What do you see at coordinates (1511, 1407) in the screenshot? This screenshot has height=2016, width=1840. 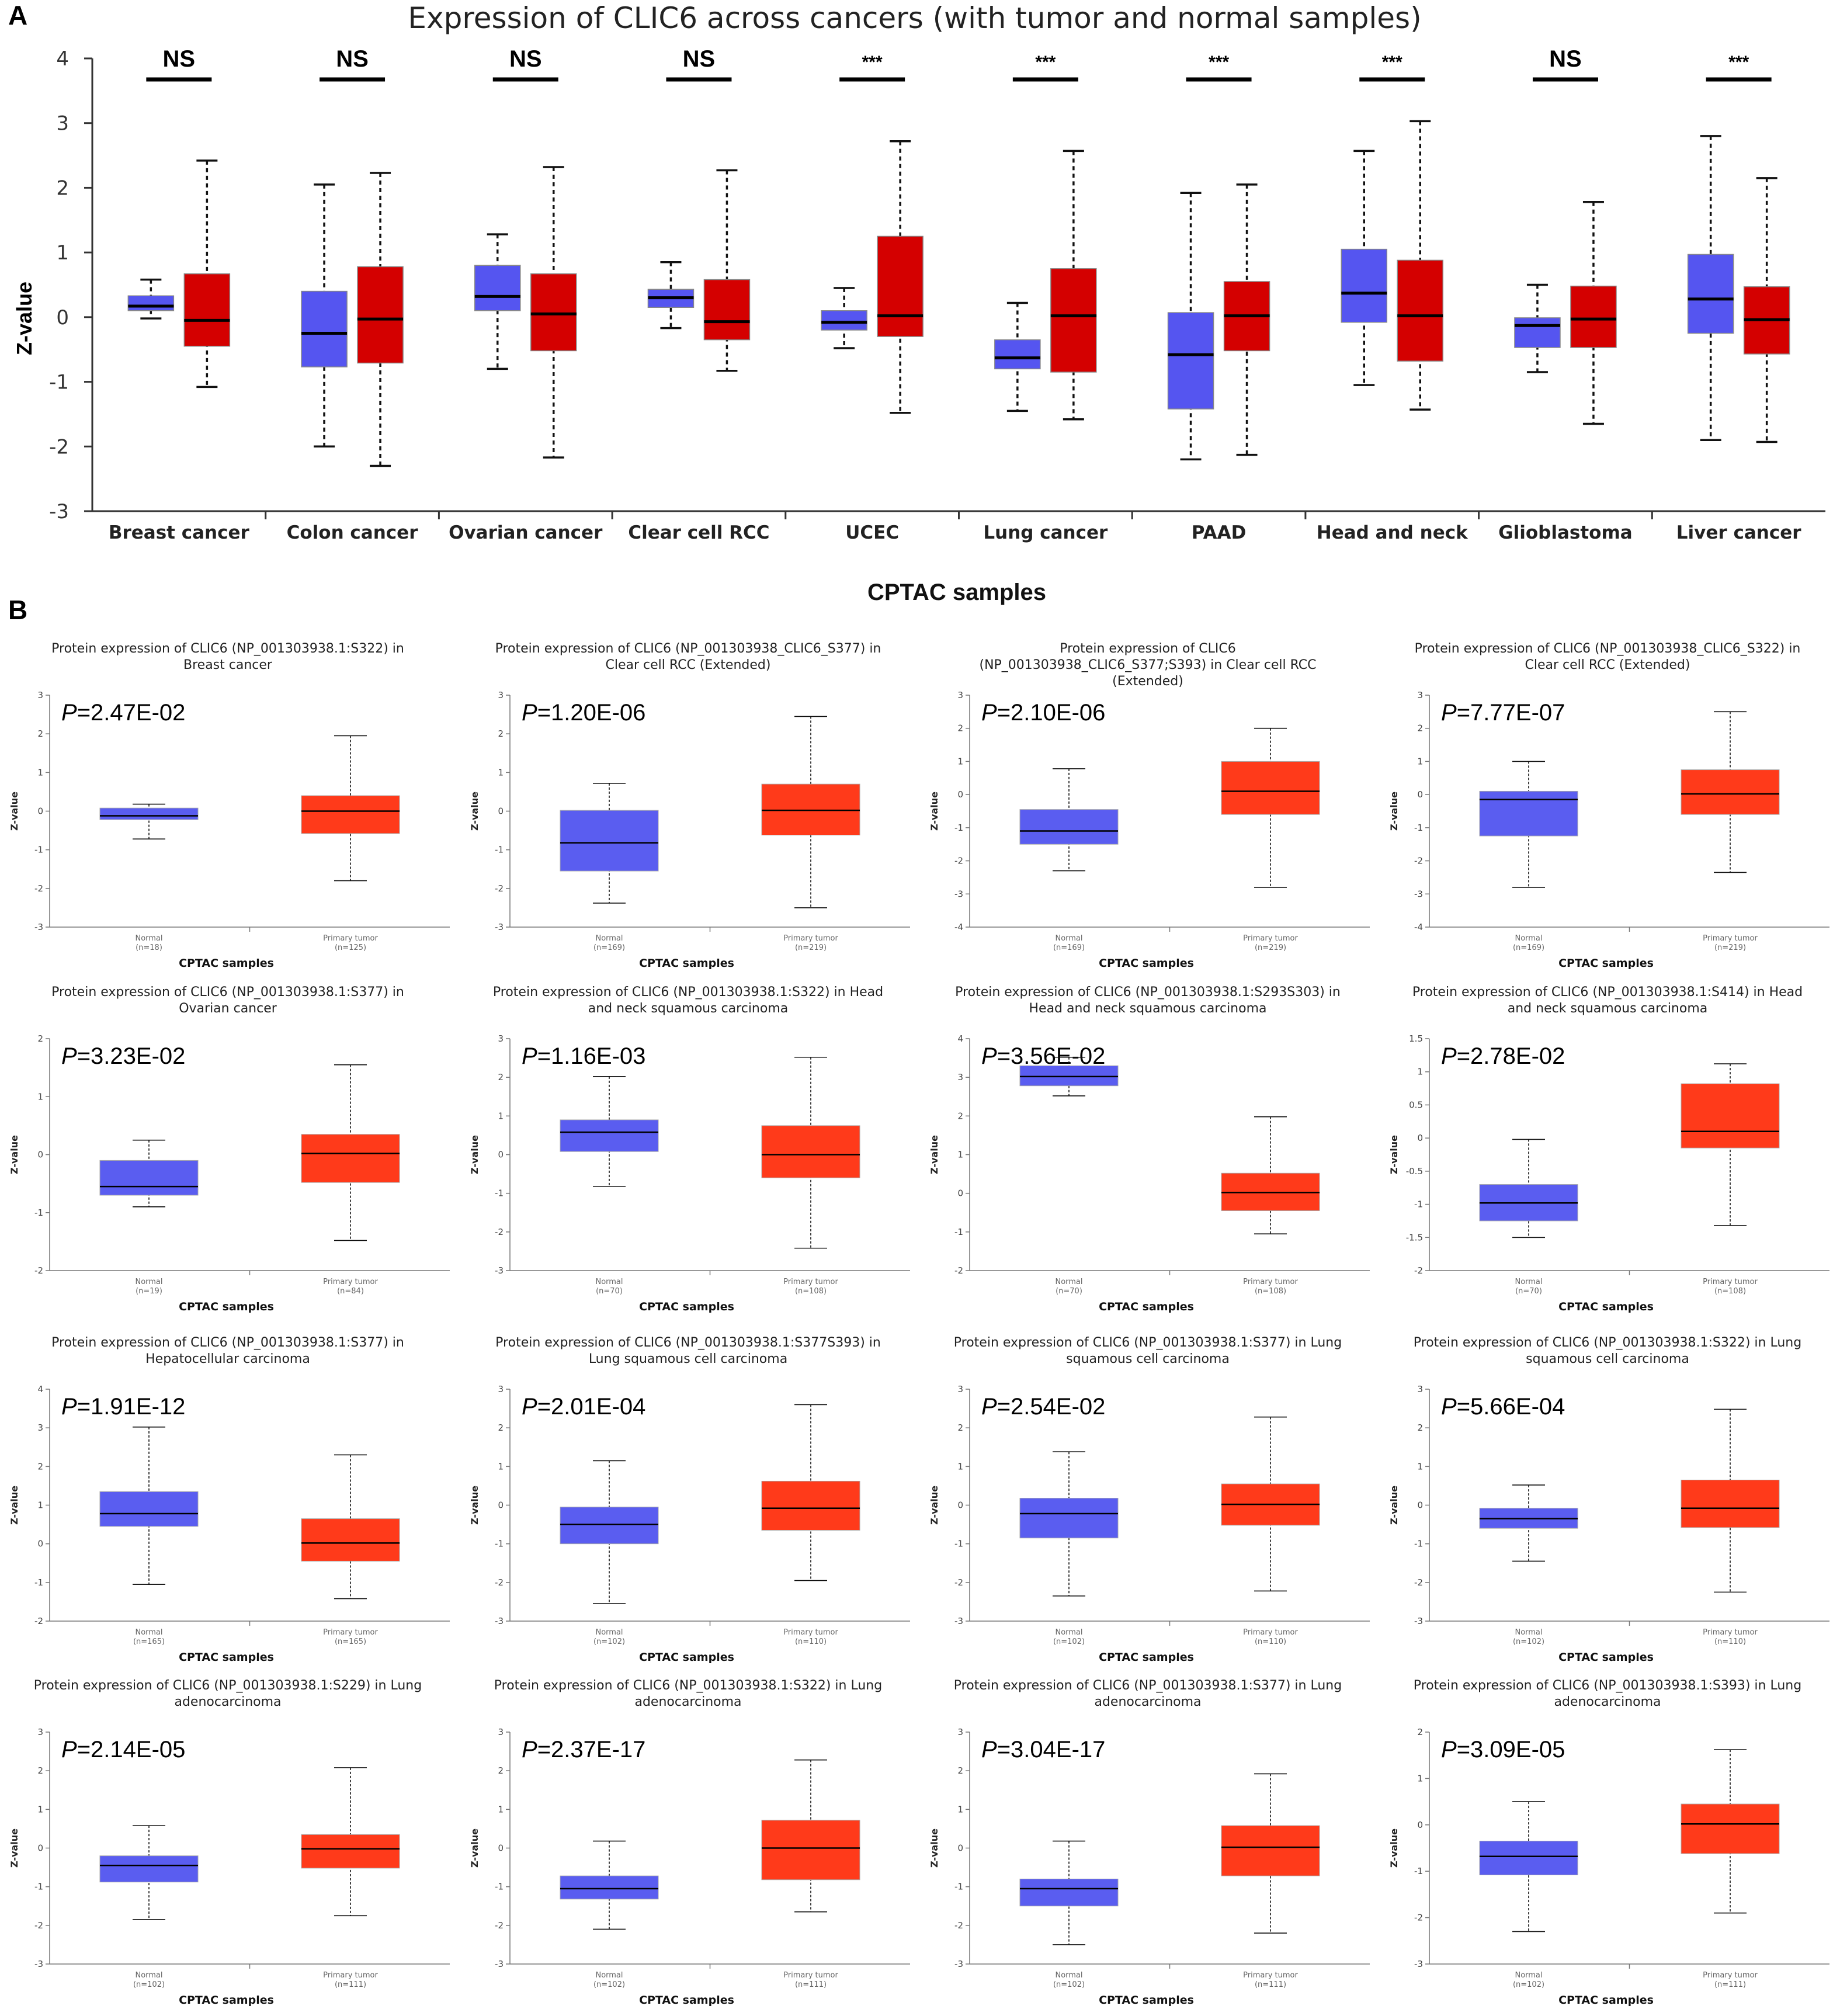 I see `p-value-text: =5.66E-04` at bounding box center [1511, 1407].